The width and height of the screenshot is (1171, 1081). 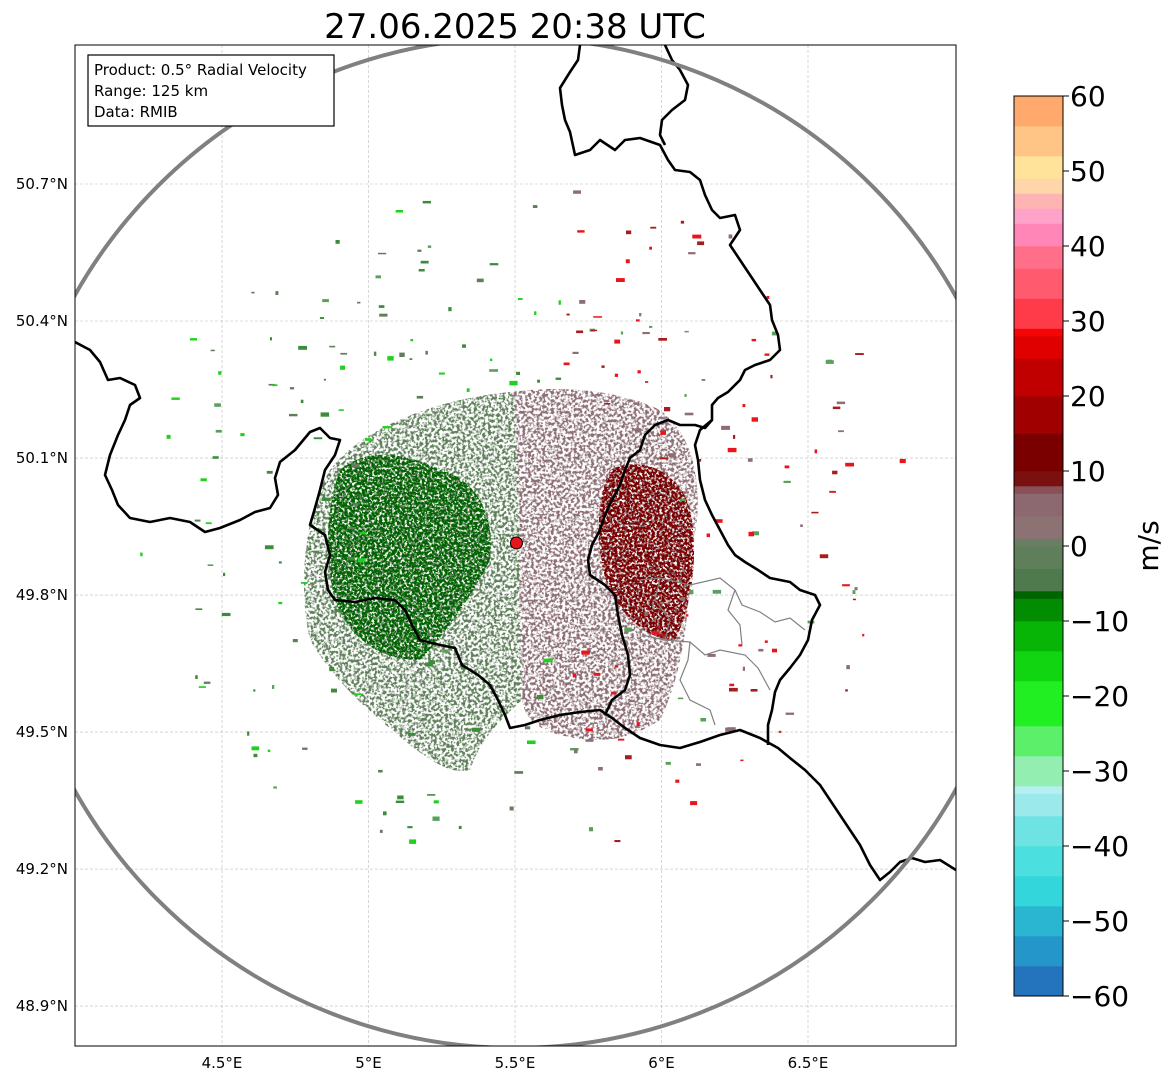 What do you see at coordinates (42, 1006) in the screenshot?
I see `lat-tick-label-6: 48.9°N` at bounding box center [42, 1006].